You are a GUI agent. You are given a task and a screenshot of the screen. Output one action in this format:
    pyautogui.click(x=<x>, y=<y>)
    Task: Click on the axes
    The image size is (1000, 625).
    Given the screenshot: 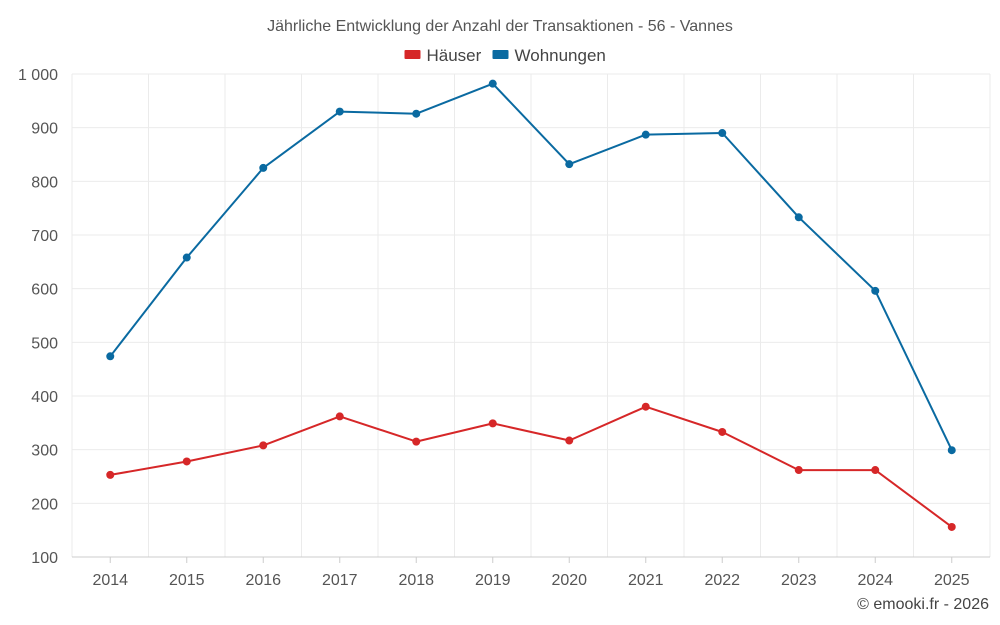 What is the action you would take?
    pyautogui.click(x=531, y=559)
    